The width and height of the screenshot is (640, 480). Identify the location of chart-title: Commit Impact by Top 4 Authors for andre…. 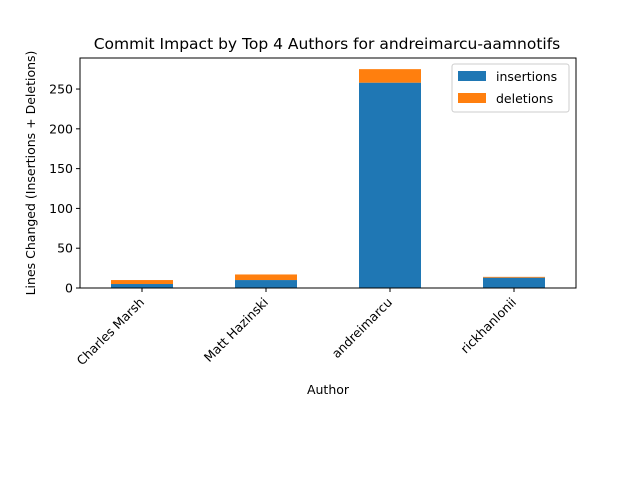
(327, 44).